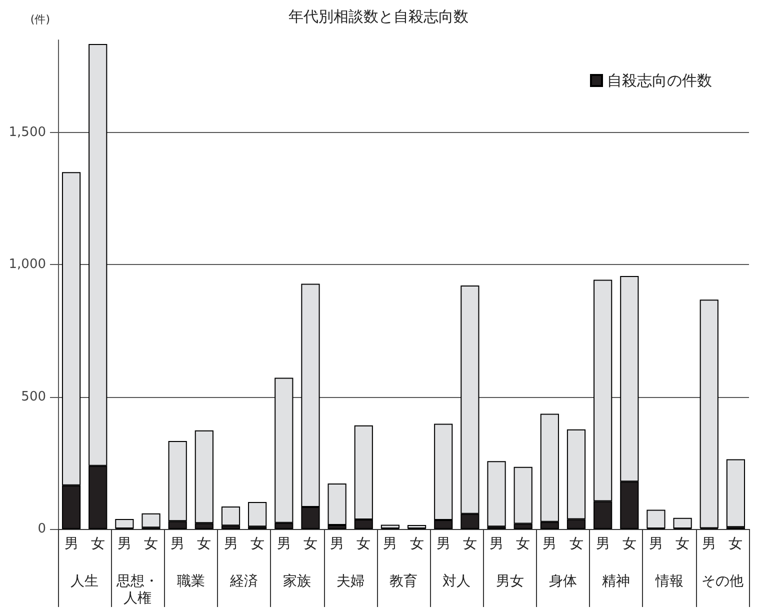 The height and width of the screenshot is (610, 757). I want to click on text: 経済, so click(243, 582).